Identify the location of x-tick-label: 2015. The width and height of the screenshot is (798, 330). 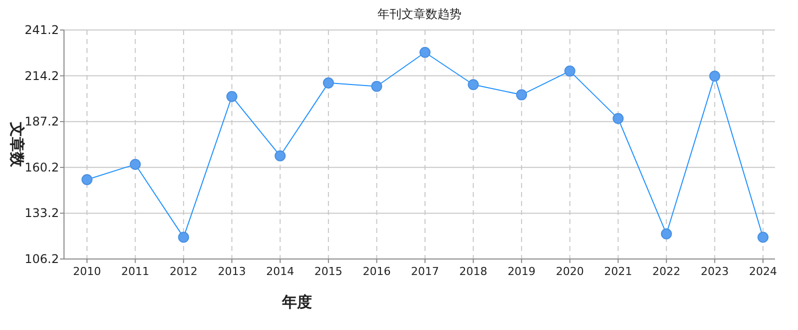
(328, 271).